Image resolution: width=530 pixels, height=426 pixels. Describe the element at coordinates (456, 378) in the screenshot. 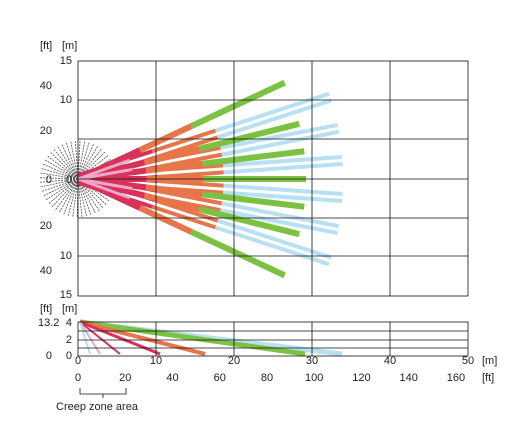

I see `ft-label: 160` at that location.